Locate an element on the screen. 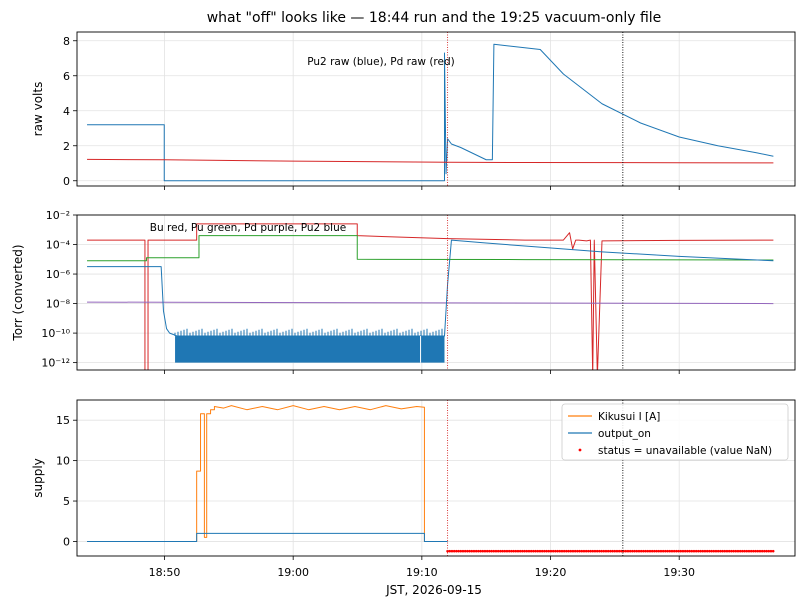  y-tick-label: 0 is located at coordinates (66, 541).